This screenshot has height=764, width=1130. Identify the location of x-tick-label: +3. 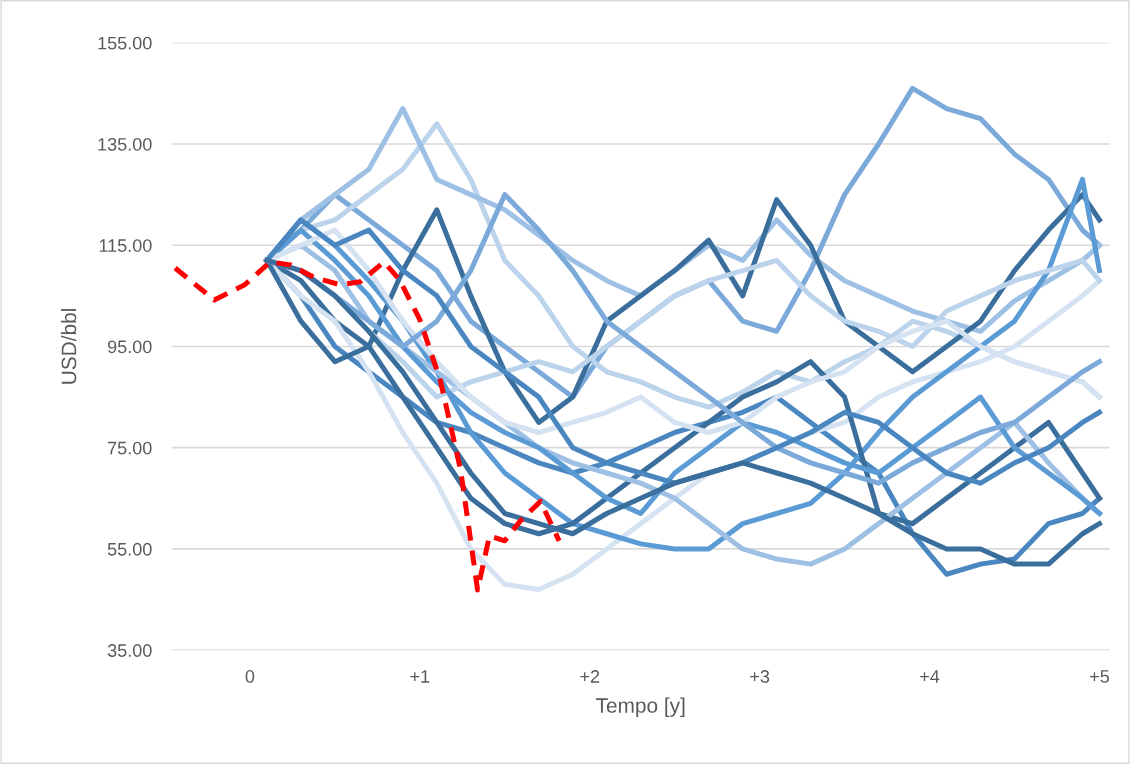
(760, 676).